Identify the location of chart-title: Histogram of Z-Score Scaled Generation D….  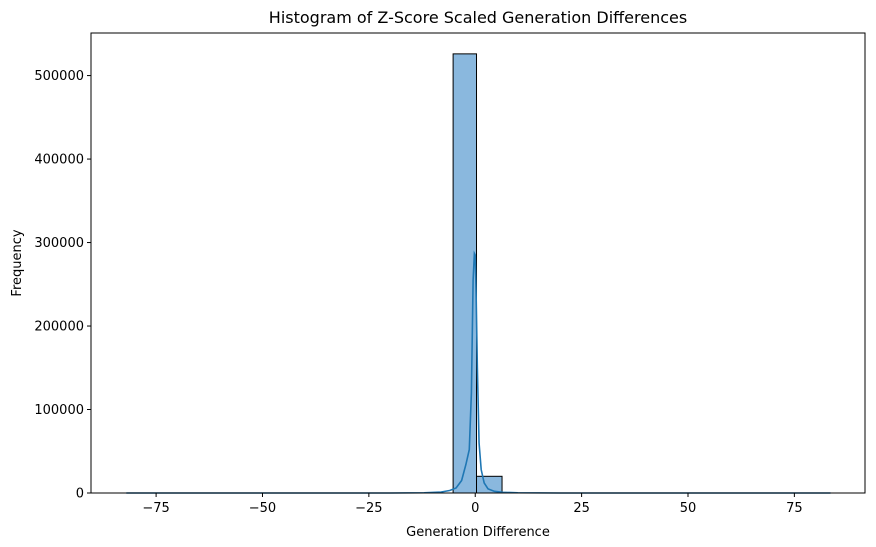
(478, 17).